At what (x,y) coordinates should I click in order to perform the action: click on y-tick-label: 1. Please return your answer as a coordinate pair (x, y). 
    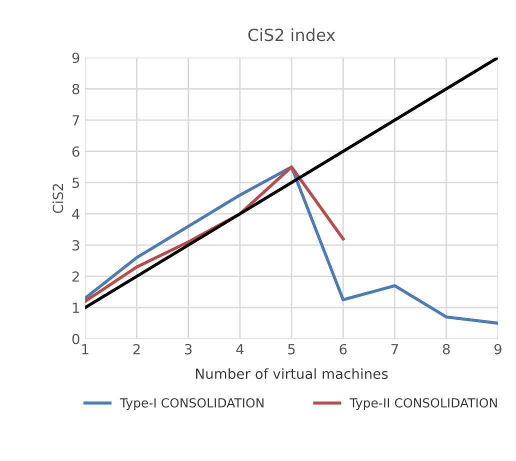
    Looking at the image, I should click on (75, 307).